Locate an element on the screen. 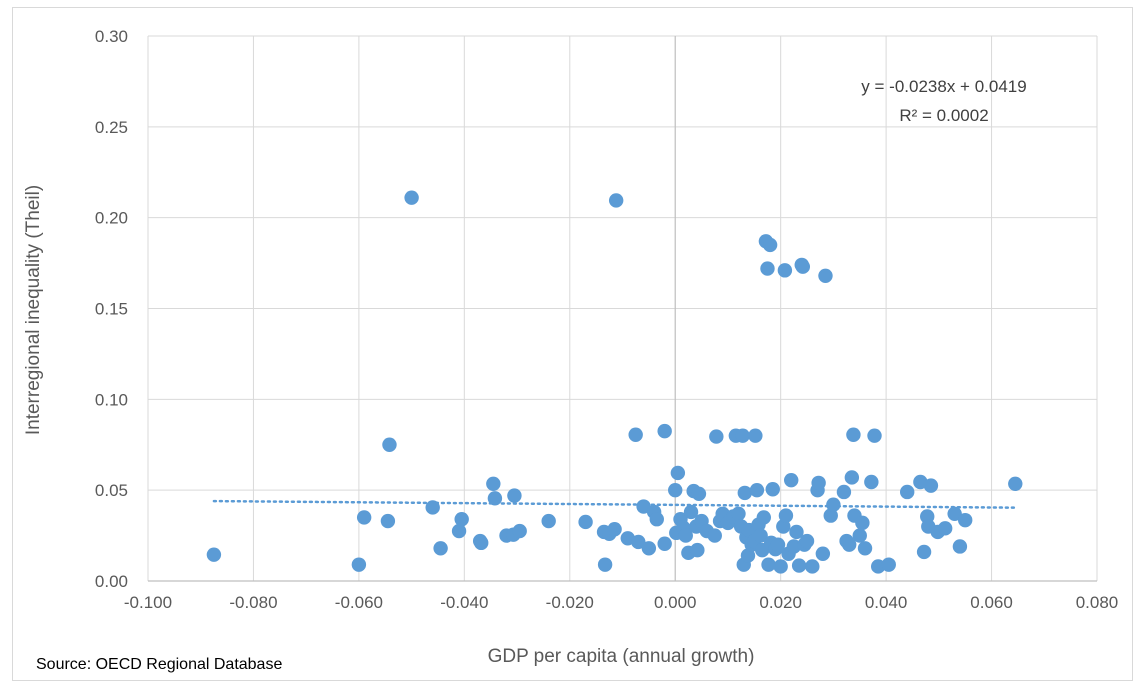 Image resolution: width=1144 pixels, height=693 pixels. x-tick-label: 0.020 is located at coordinates (780, 602).